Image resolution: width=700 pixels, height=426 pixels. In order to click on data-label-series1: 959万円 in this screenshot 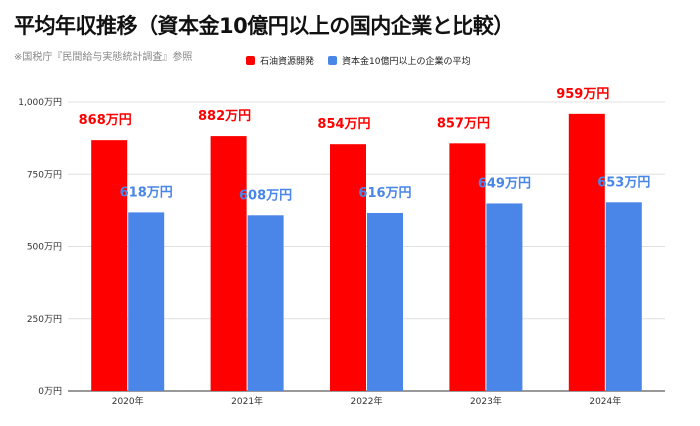, I will do `click(582, 94)`.